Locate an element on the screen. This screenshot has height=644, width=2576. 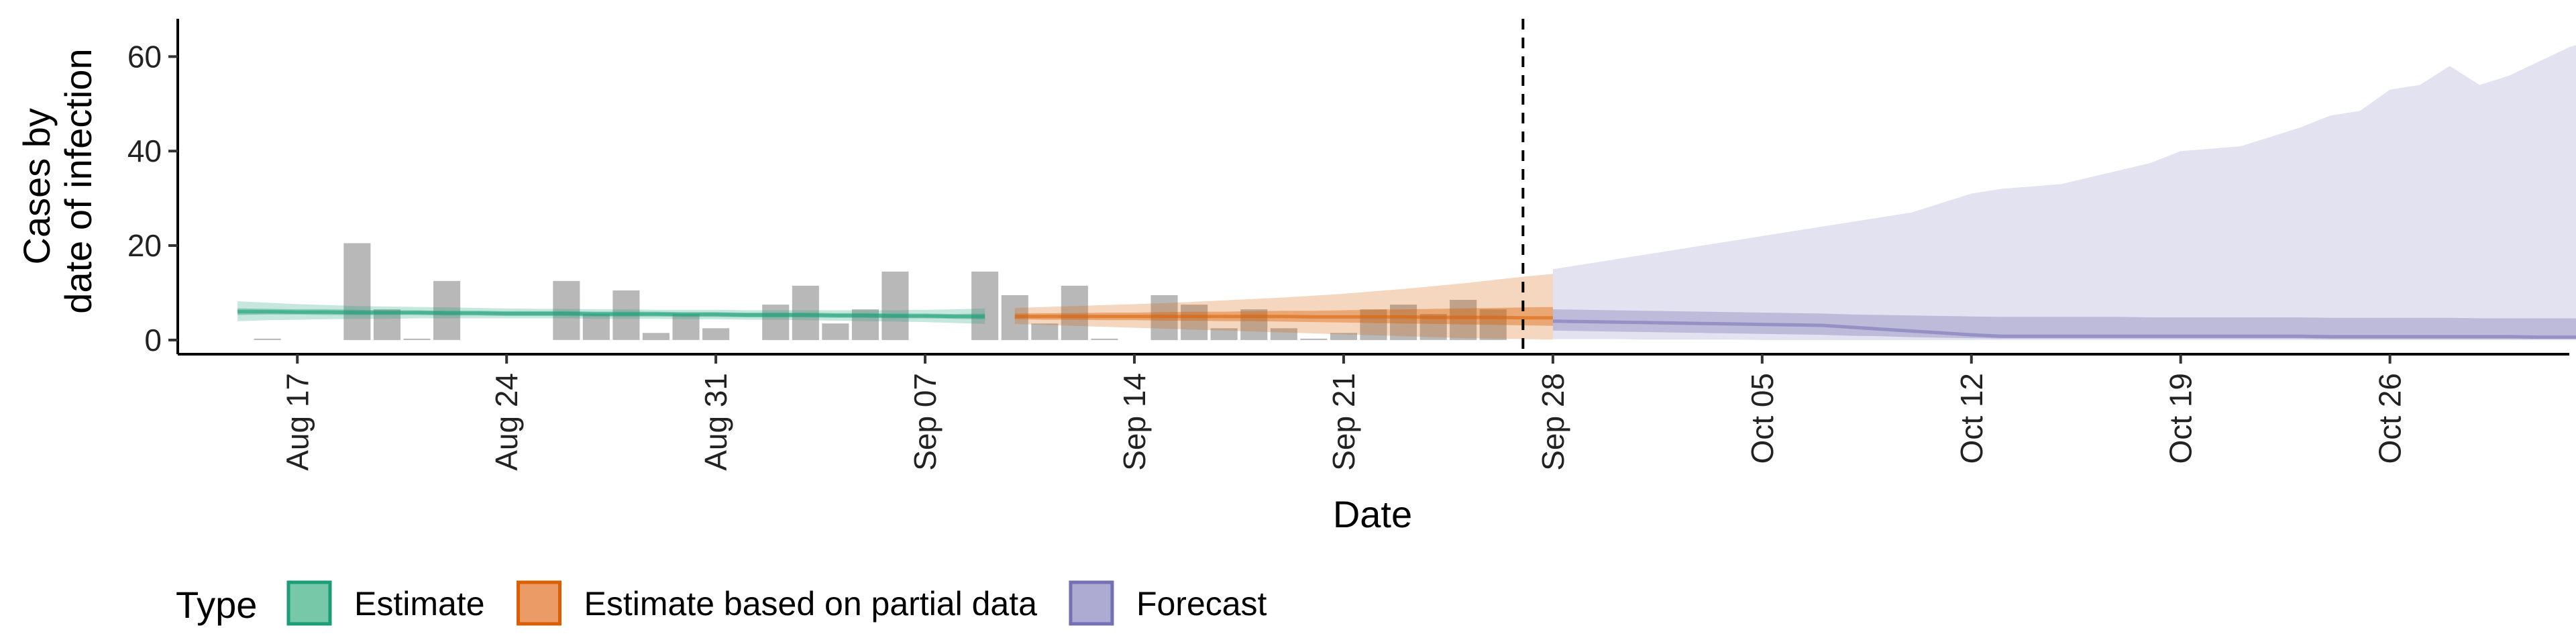
legend-label-1: Estimate based on partial data is located at coordinates (811, 604).